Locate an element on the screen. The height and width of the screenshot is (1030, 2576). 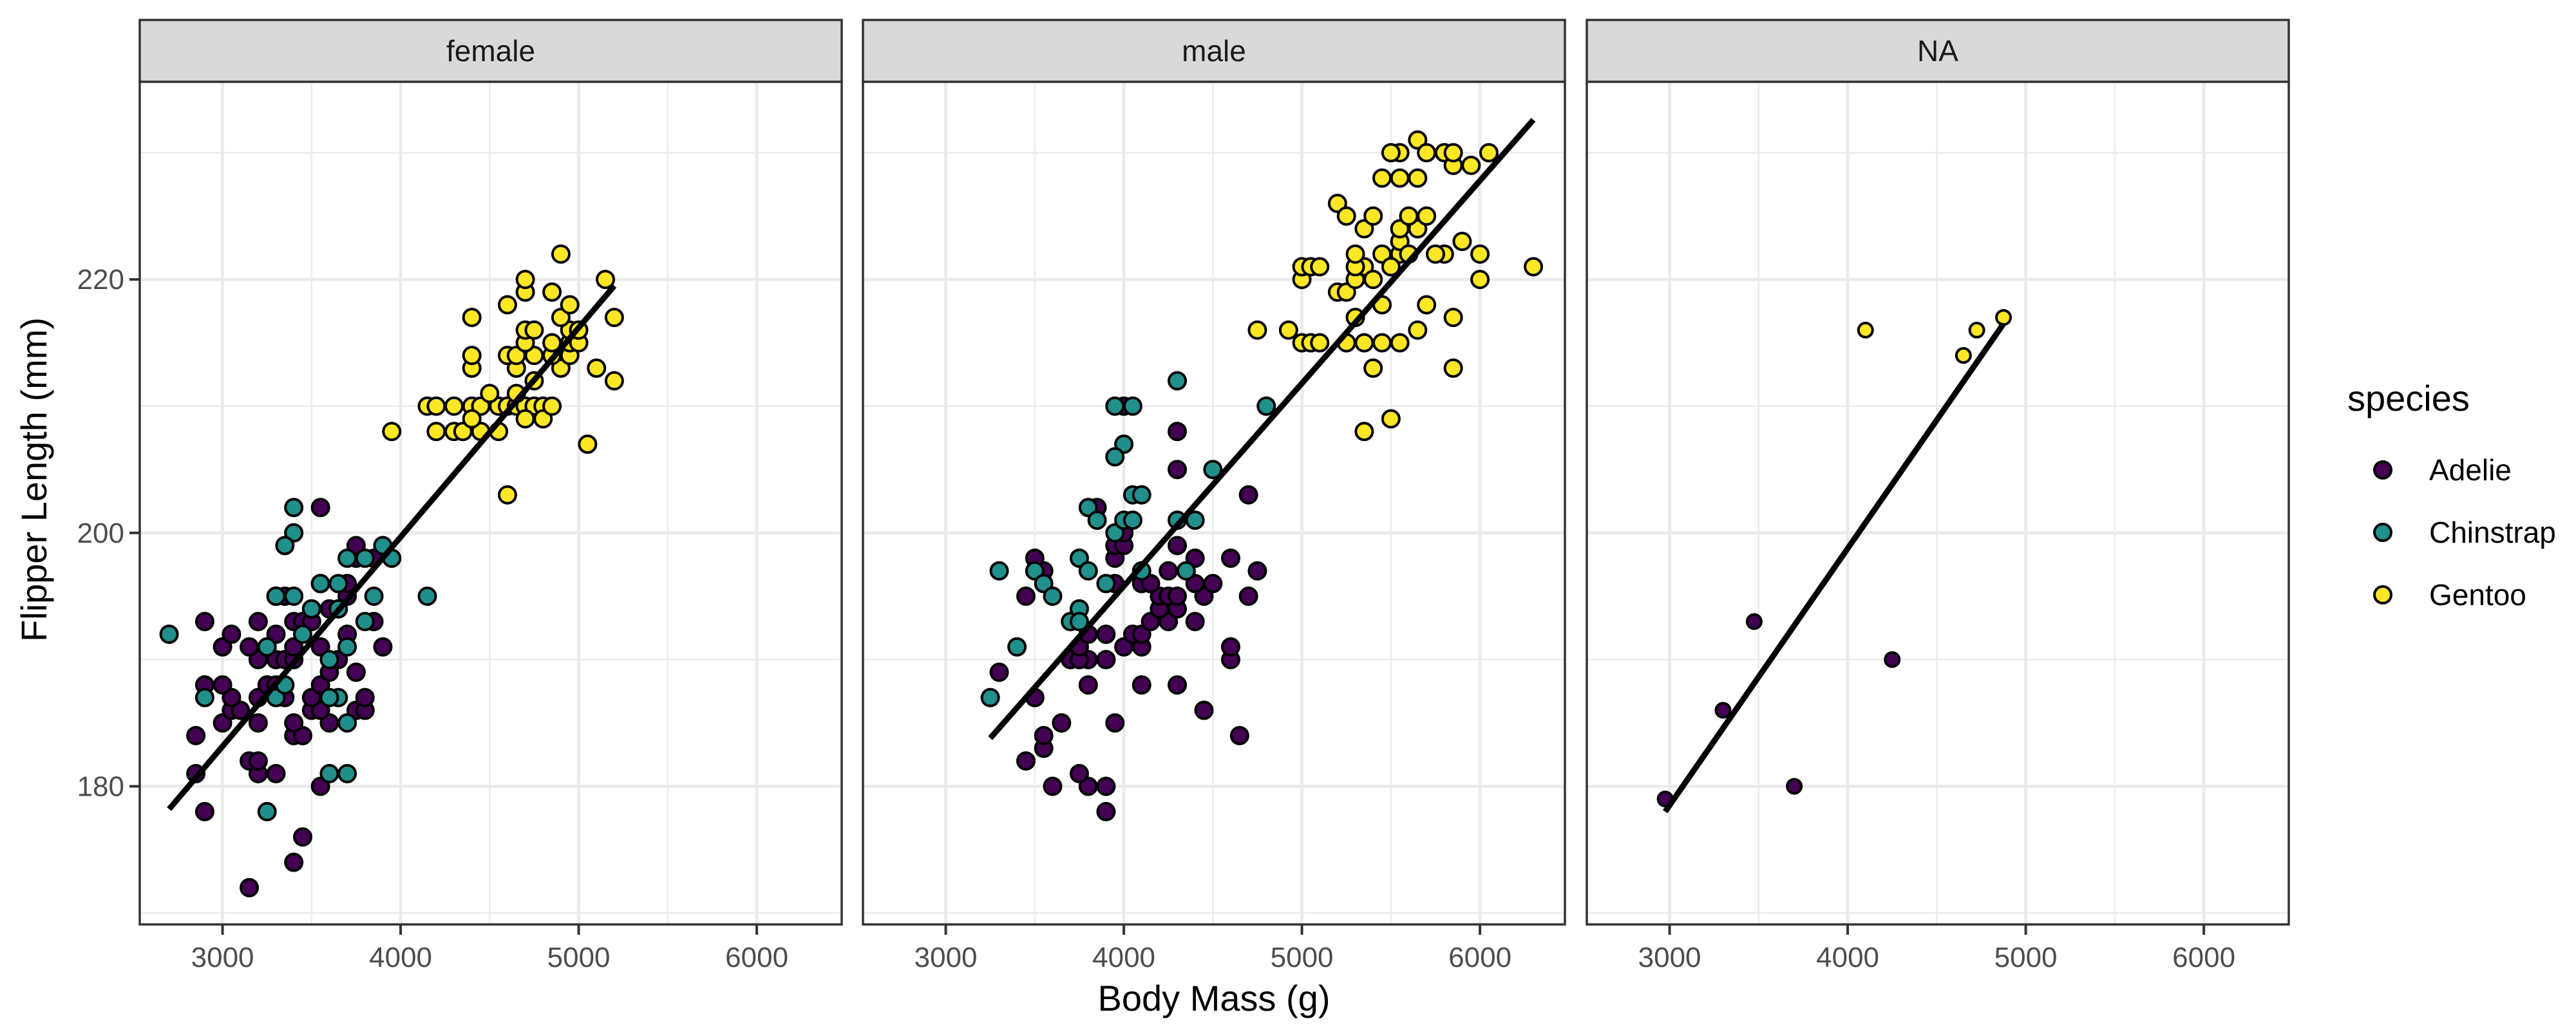
facet-strip is located at coordinates (1938, 51).